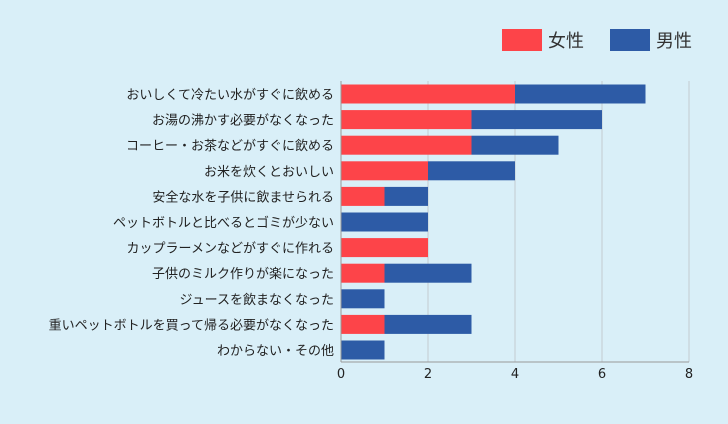 This screenshot has width=728, height=424. Describe the element at coordinates (269, 172) in the screenshot. I see `category-label-3: お米を炊くとおいしい` at that location.